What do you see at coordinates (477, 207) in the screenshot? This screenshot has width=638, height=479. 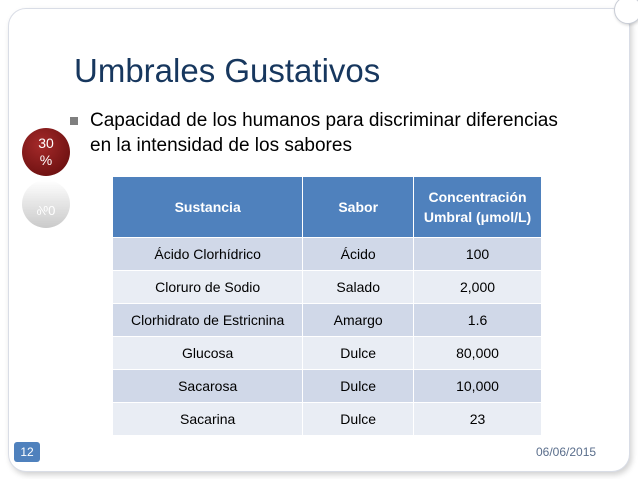 I see `header-concentracion: Concentración Umbral (μmol/L)` at bounding box center [477, 207].